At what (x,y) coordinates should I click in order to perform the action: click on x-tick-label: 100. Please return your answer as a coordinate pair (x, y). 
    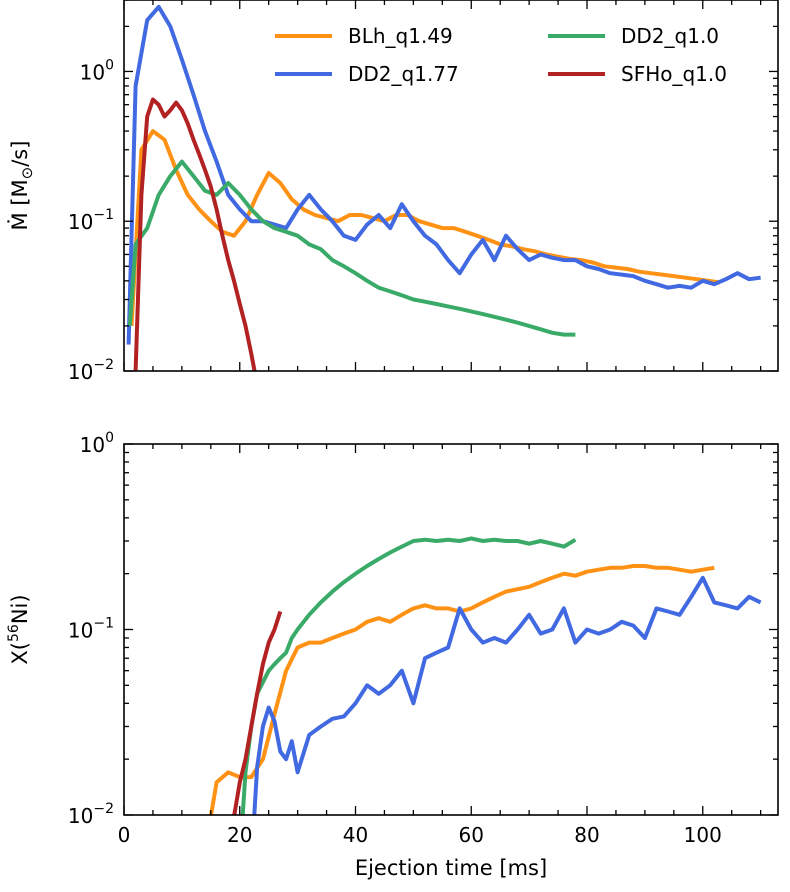
    Looking at the image, I should click on (703, 835).